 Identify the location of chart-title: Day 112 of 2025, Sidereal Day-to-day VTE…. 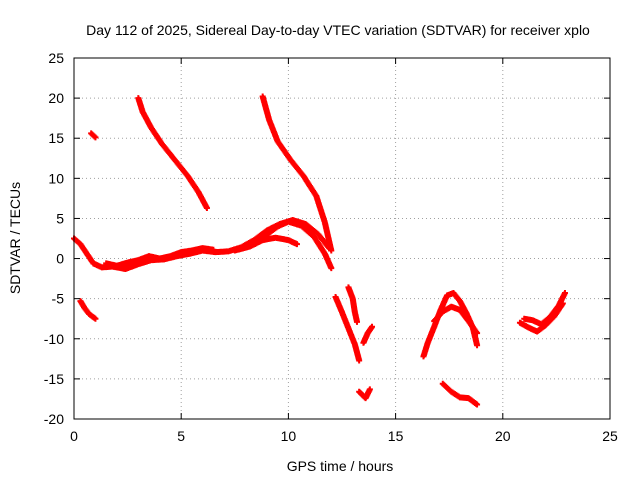
(338, 30).